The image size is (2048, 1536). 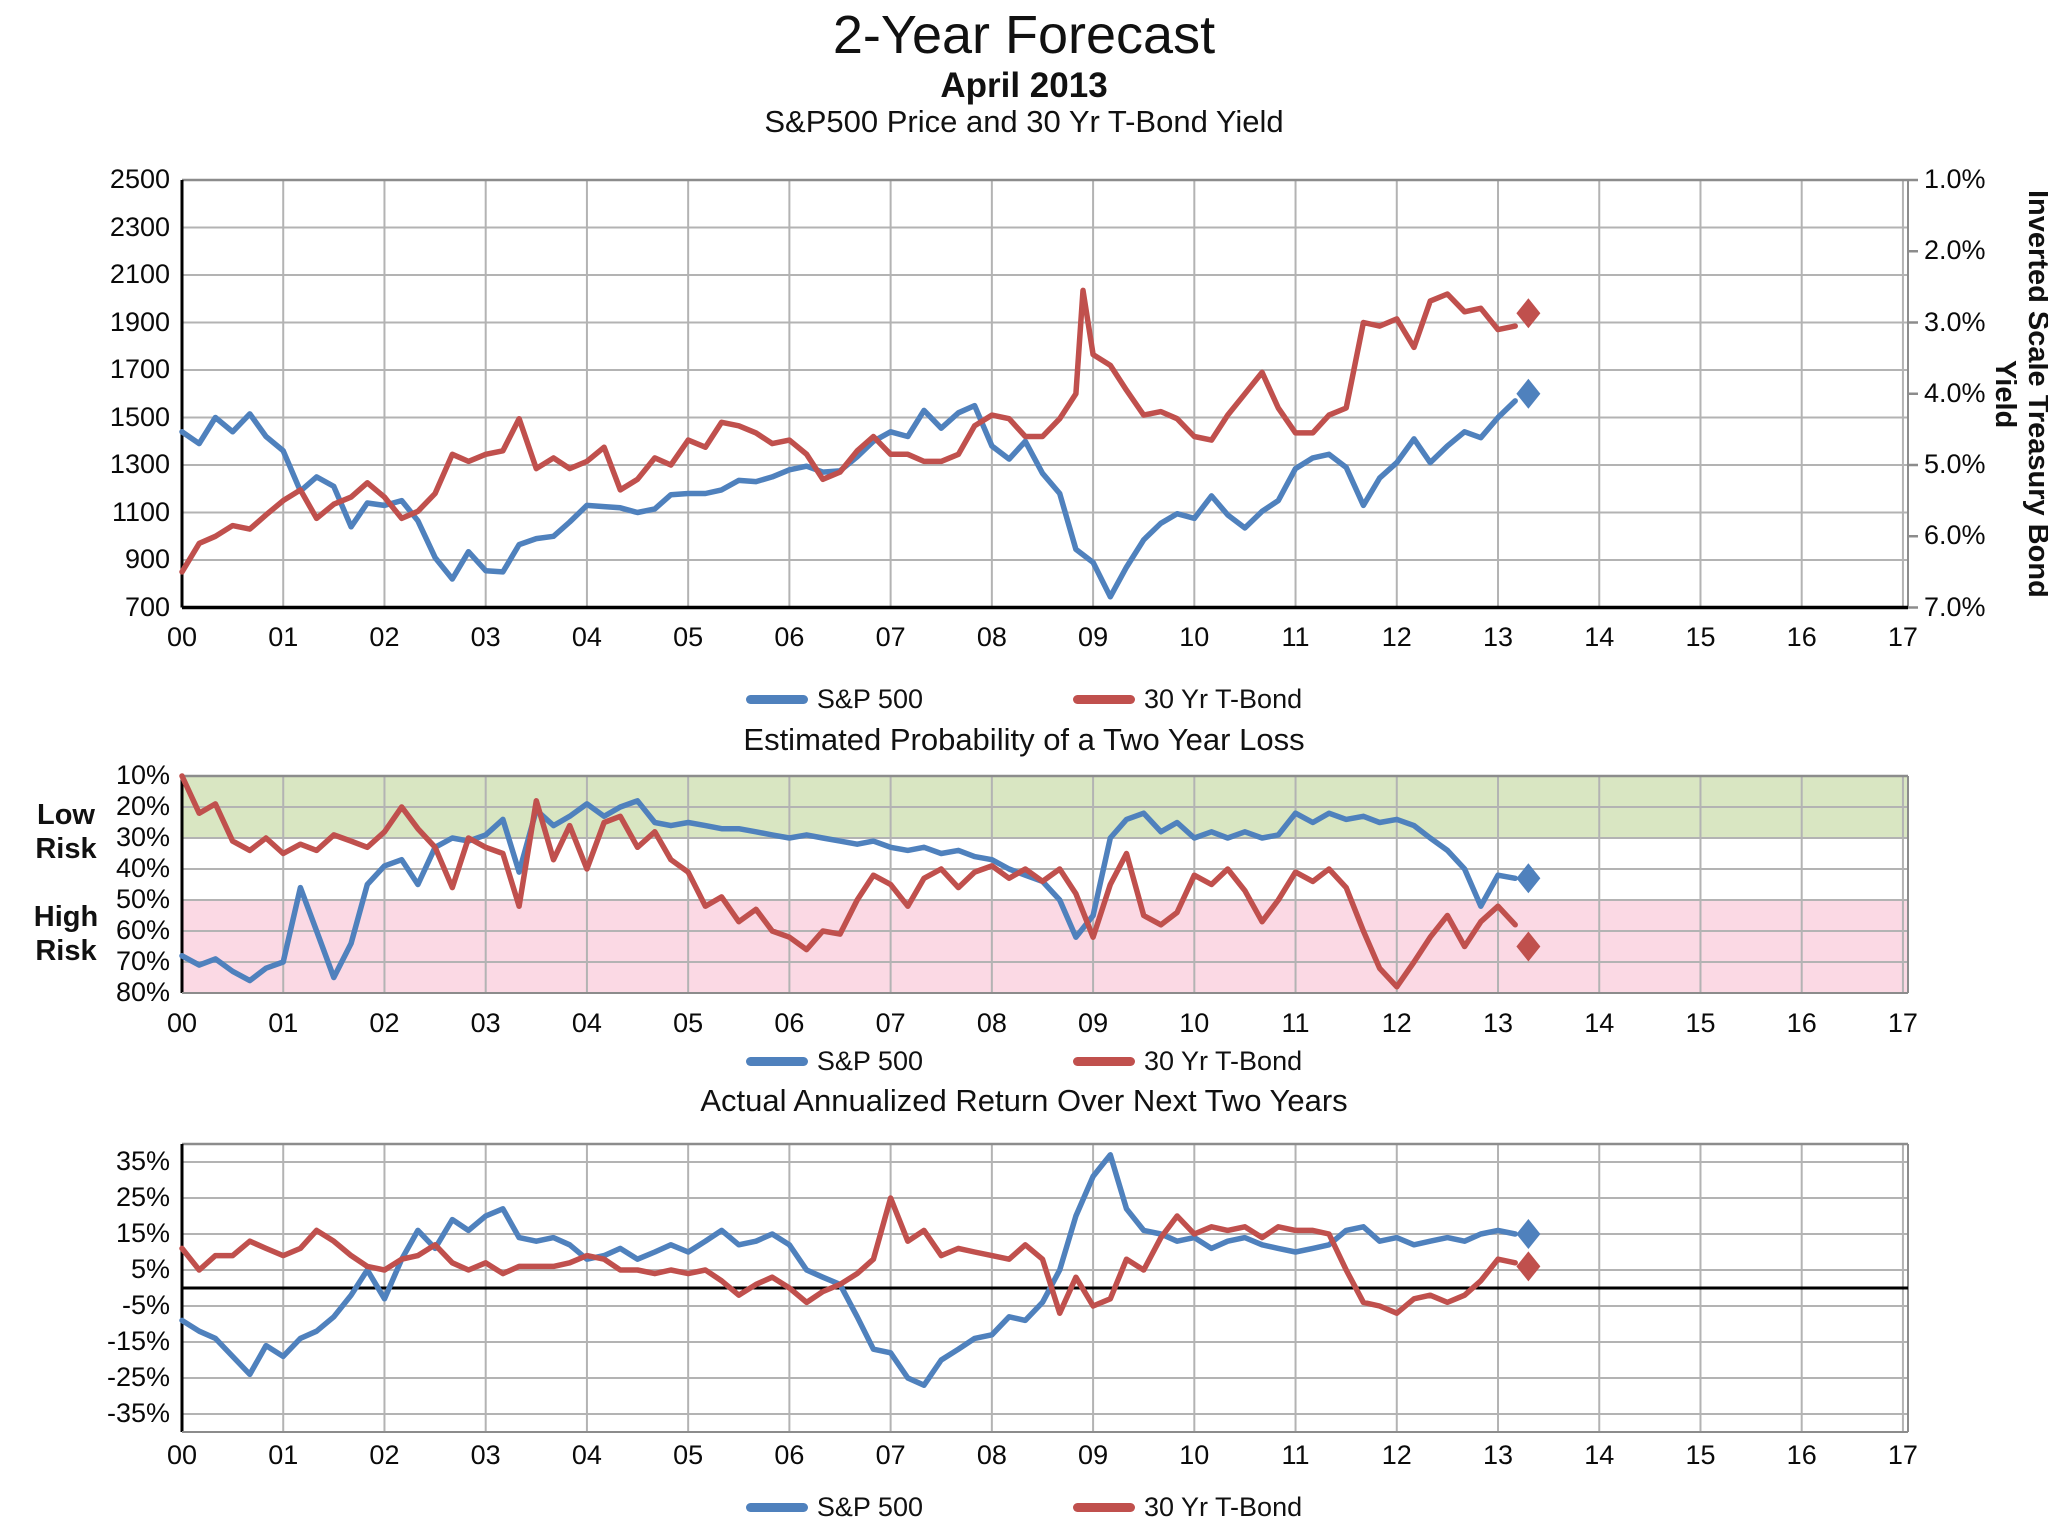 I want to click on chart3-x-tick-label: 08, so click(x=991, y=1455).